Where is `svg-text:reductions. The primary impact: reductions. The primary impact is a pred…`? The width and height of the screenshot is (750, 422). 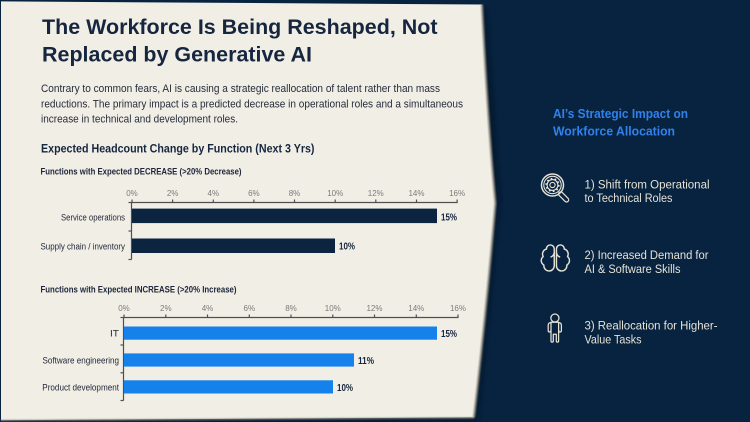 svg-text:reductions. The primary impact: reductions. The primary impact is a pred… is located at coordinates (252, 104).